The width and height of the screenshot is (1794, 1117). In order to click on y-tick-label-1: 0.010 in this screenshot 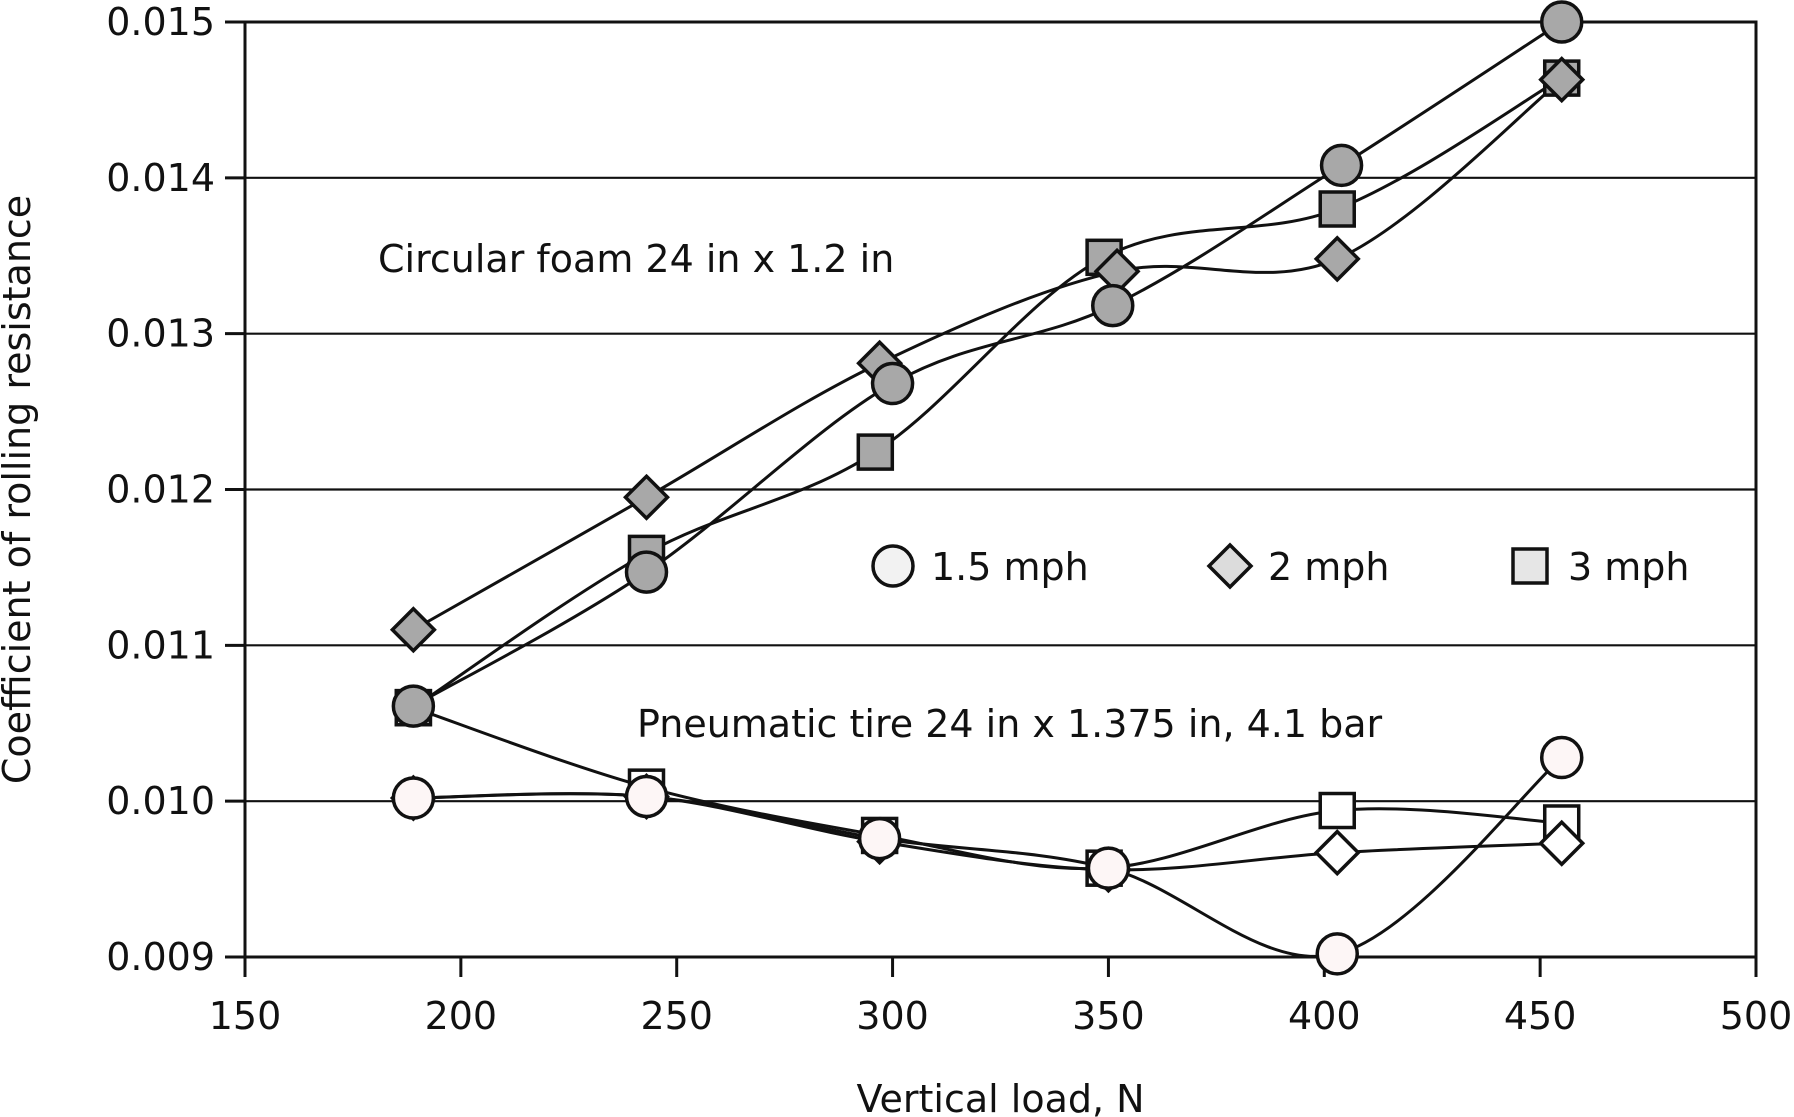, I will do `click(160, 801)`.